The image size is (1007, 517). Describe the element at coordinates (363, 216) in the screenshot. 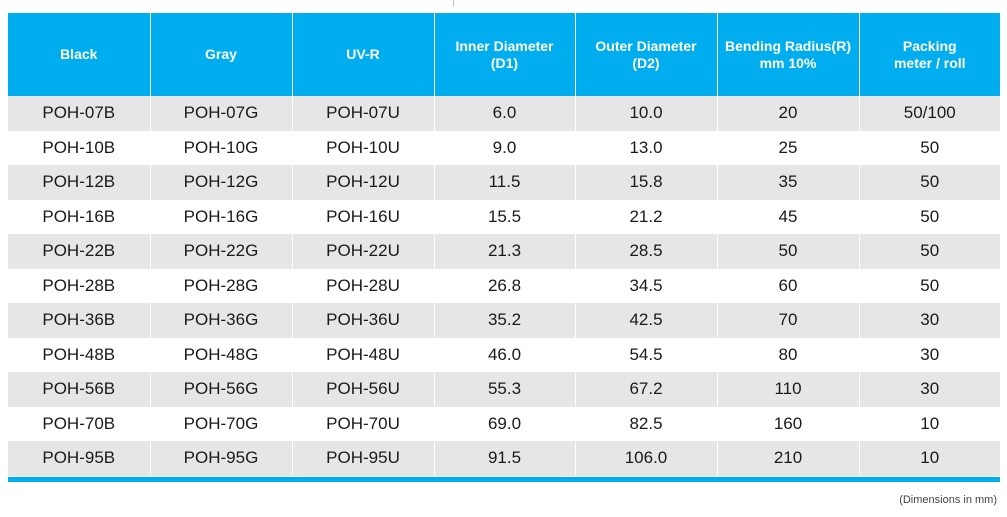

I see `cell-uv-r: POH-16U` at that location.